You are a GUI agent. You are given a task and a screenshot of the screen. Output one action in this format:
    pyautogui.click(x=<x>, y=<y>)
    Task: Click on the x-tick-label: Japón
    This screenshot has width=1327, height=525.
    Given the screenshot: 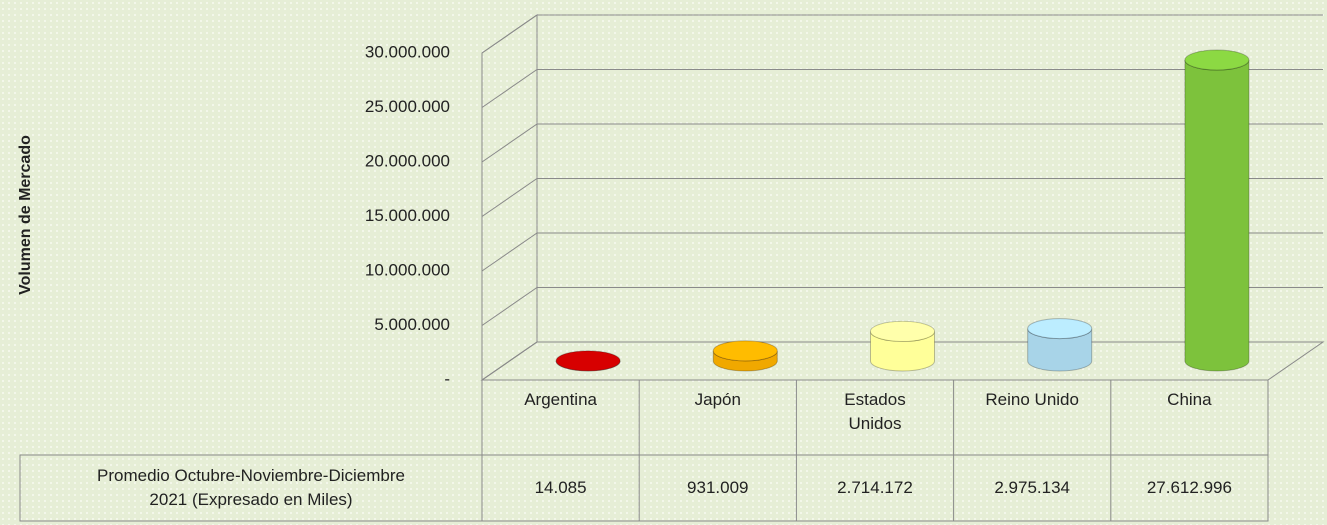 What is the action you would take?
    pyautogui.click(x=717, y=399)
    